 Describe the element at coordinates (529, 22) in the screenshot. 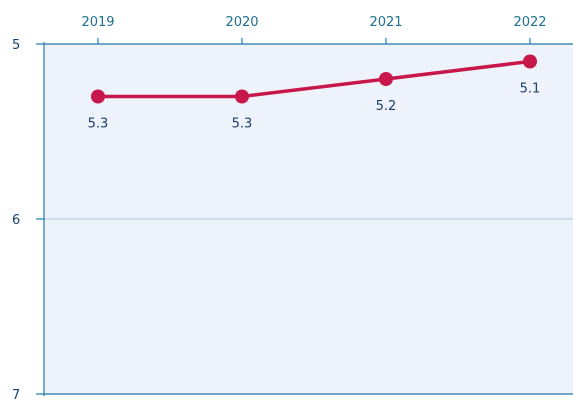

I see `x-tick-label-2022: 2022` at that location.